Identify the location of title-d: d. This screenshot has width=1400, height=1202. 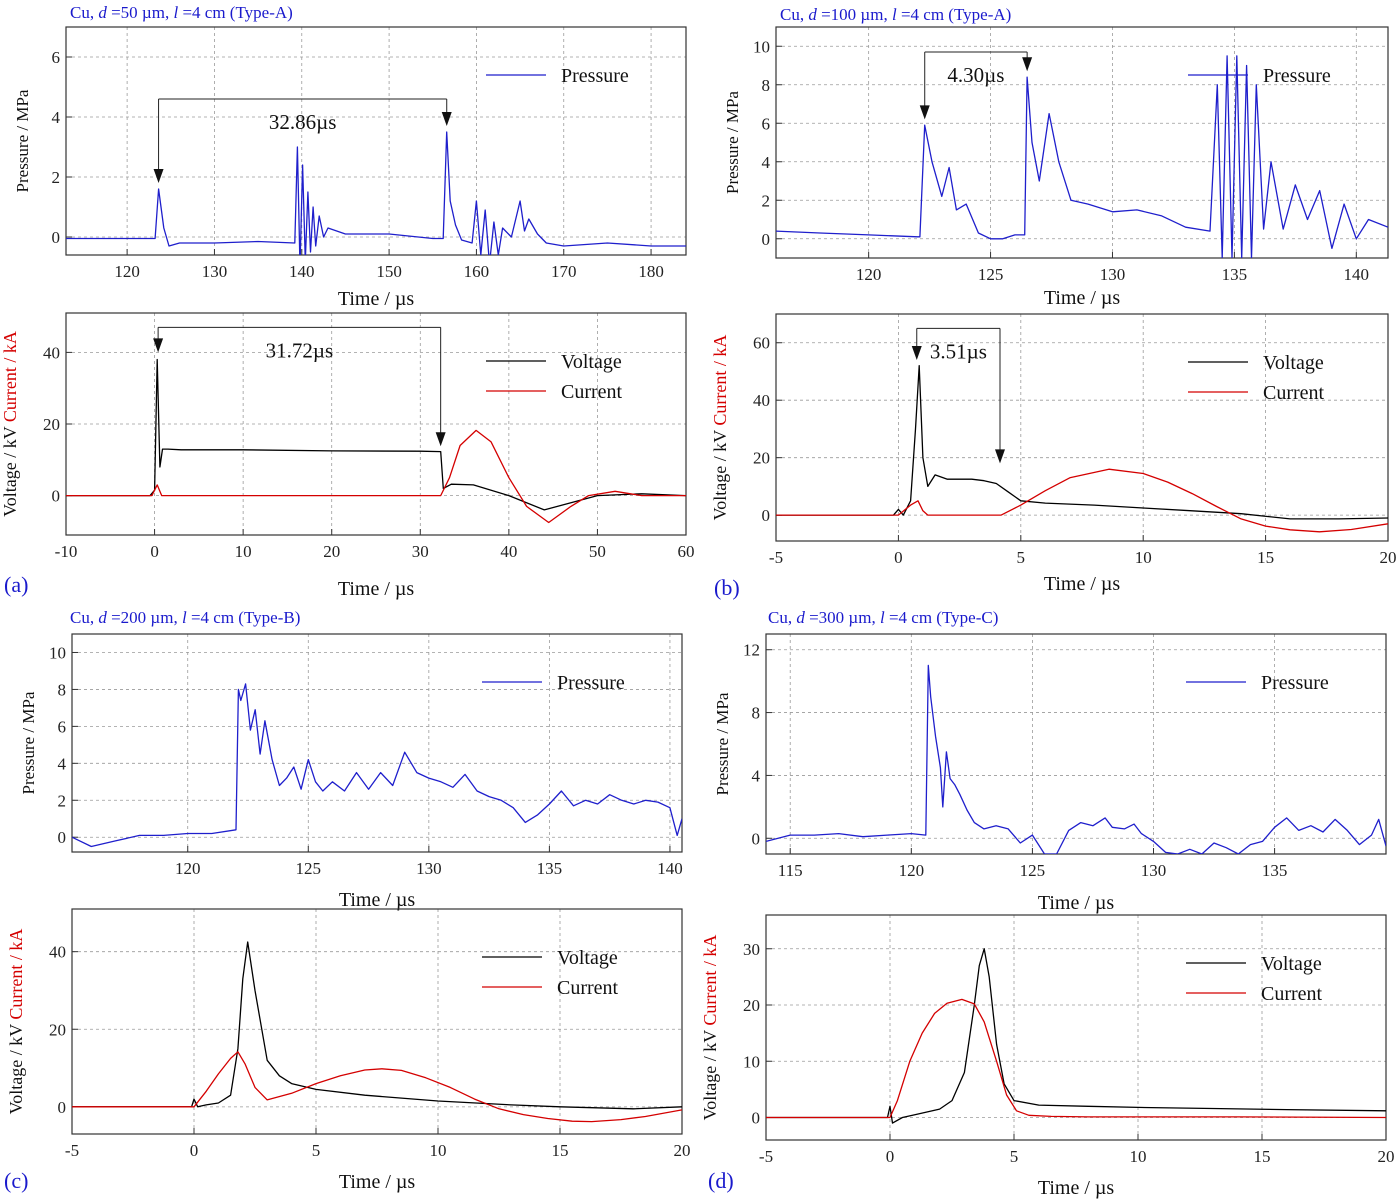
(800, 617).